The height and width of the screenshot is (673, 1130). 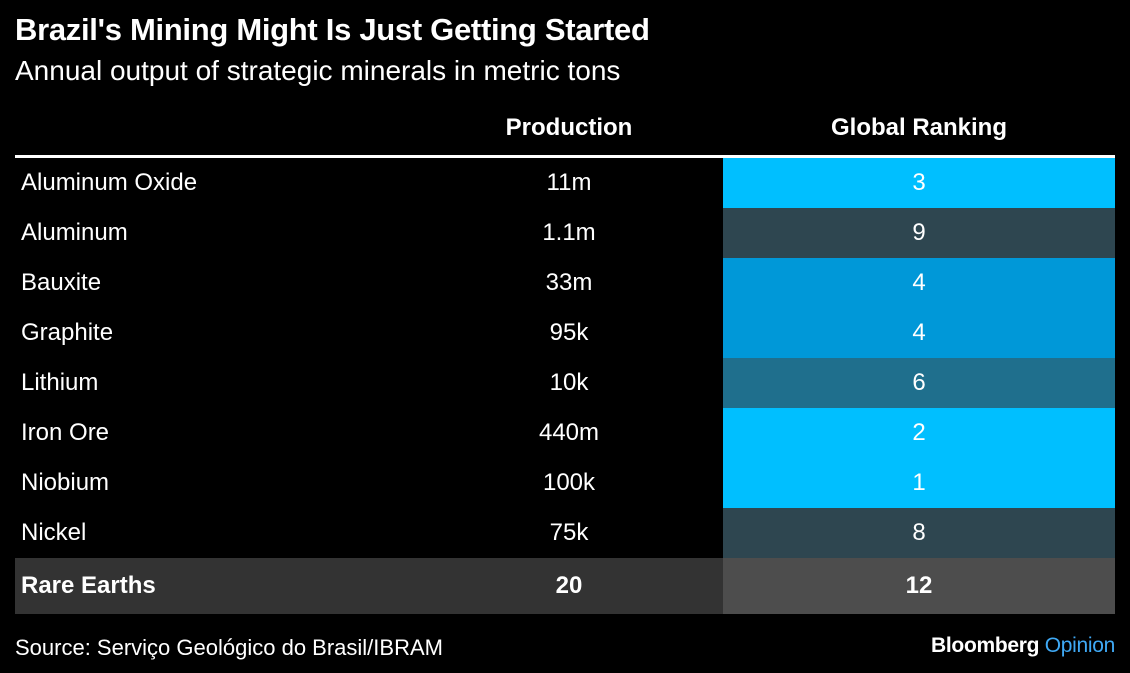 I want to click on production-value: 1.1m, so click(x=569, y=232).